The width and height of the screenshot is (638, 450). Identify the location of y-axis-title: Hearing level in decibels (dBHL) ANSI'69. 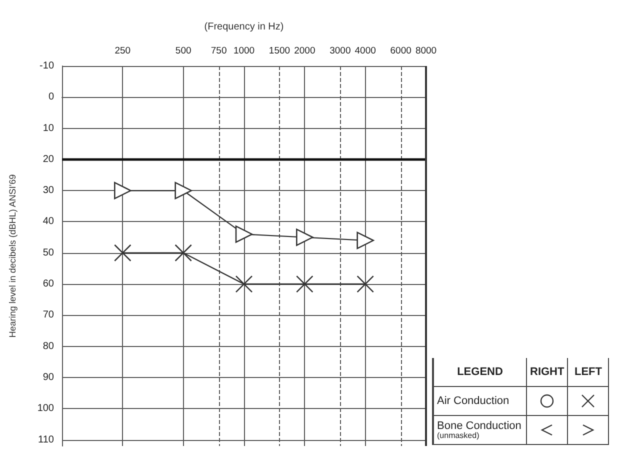
(13, 256).